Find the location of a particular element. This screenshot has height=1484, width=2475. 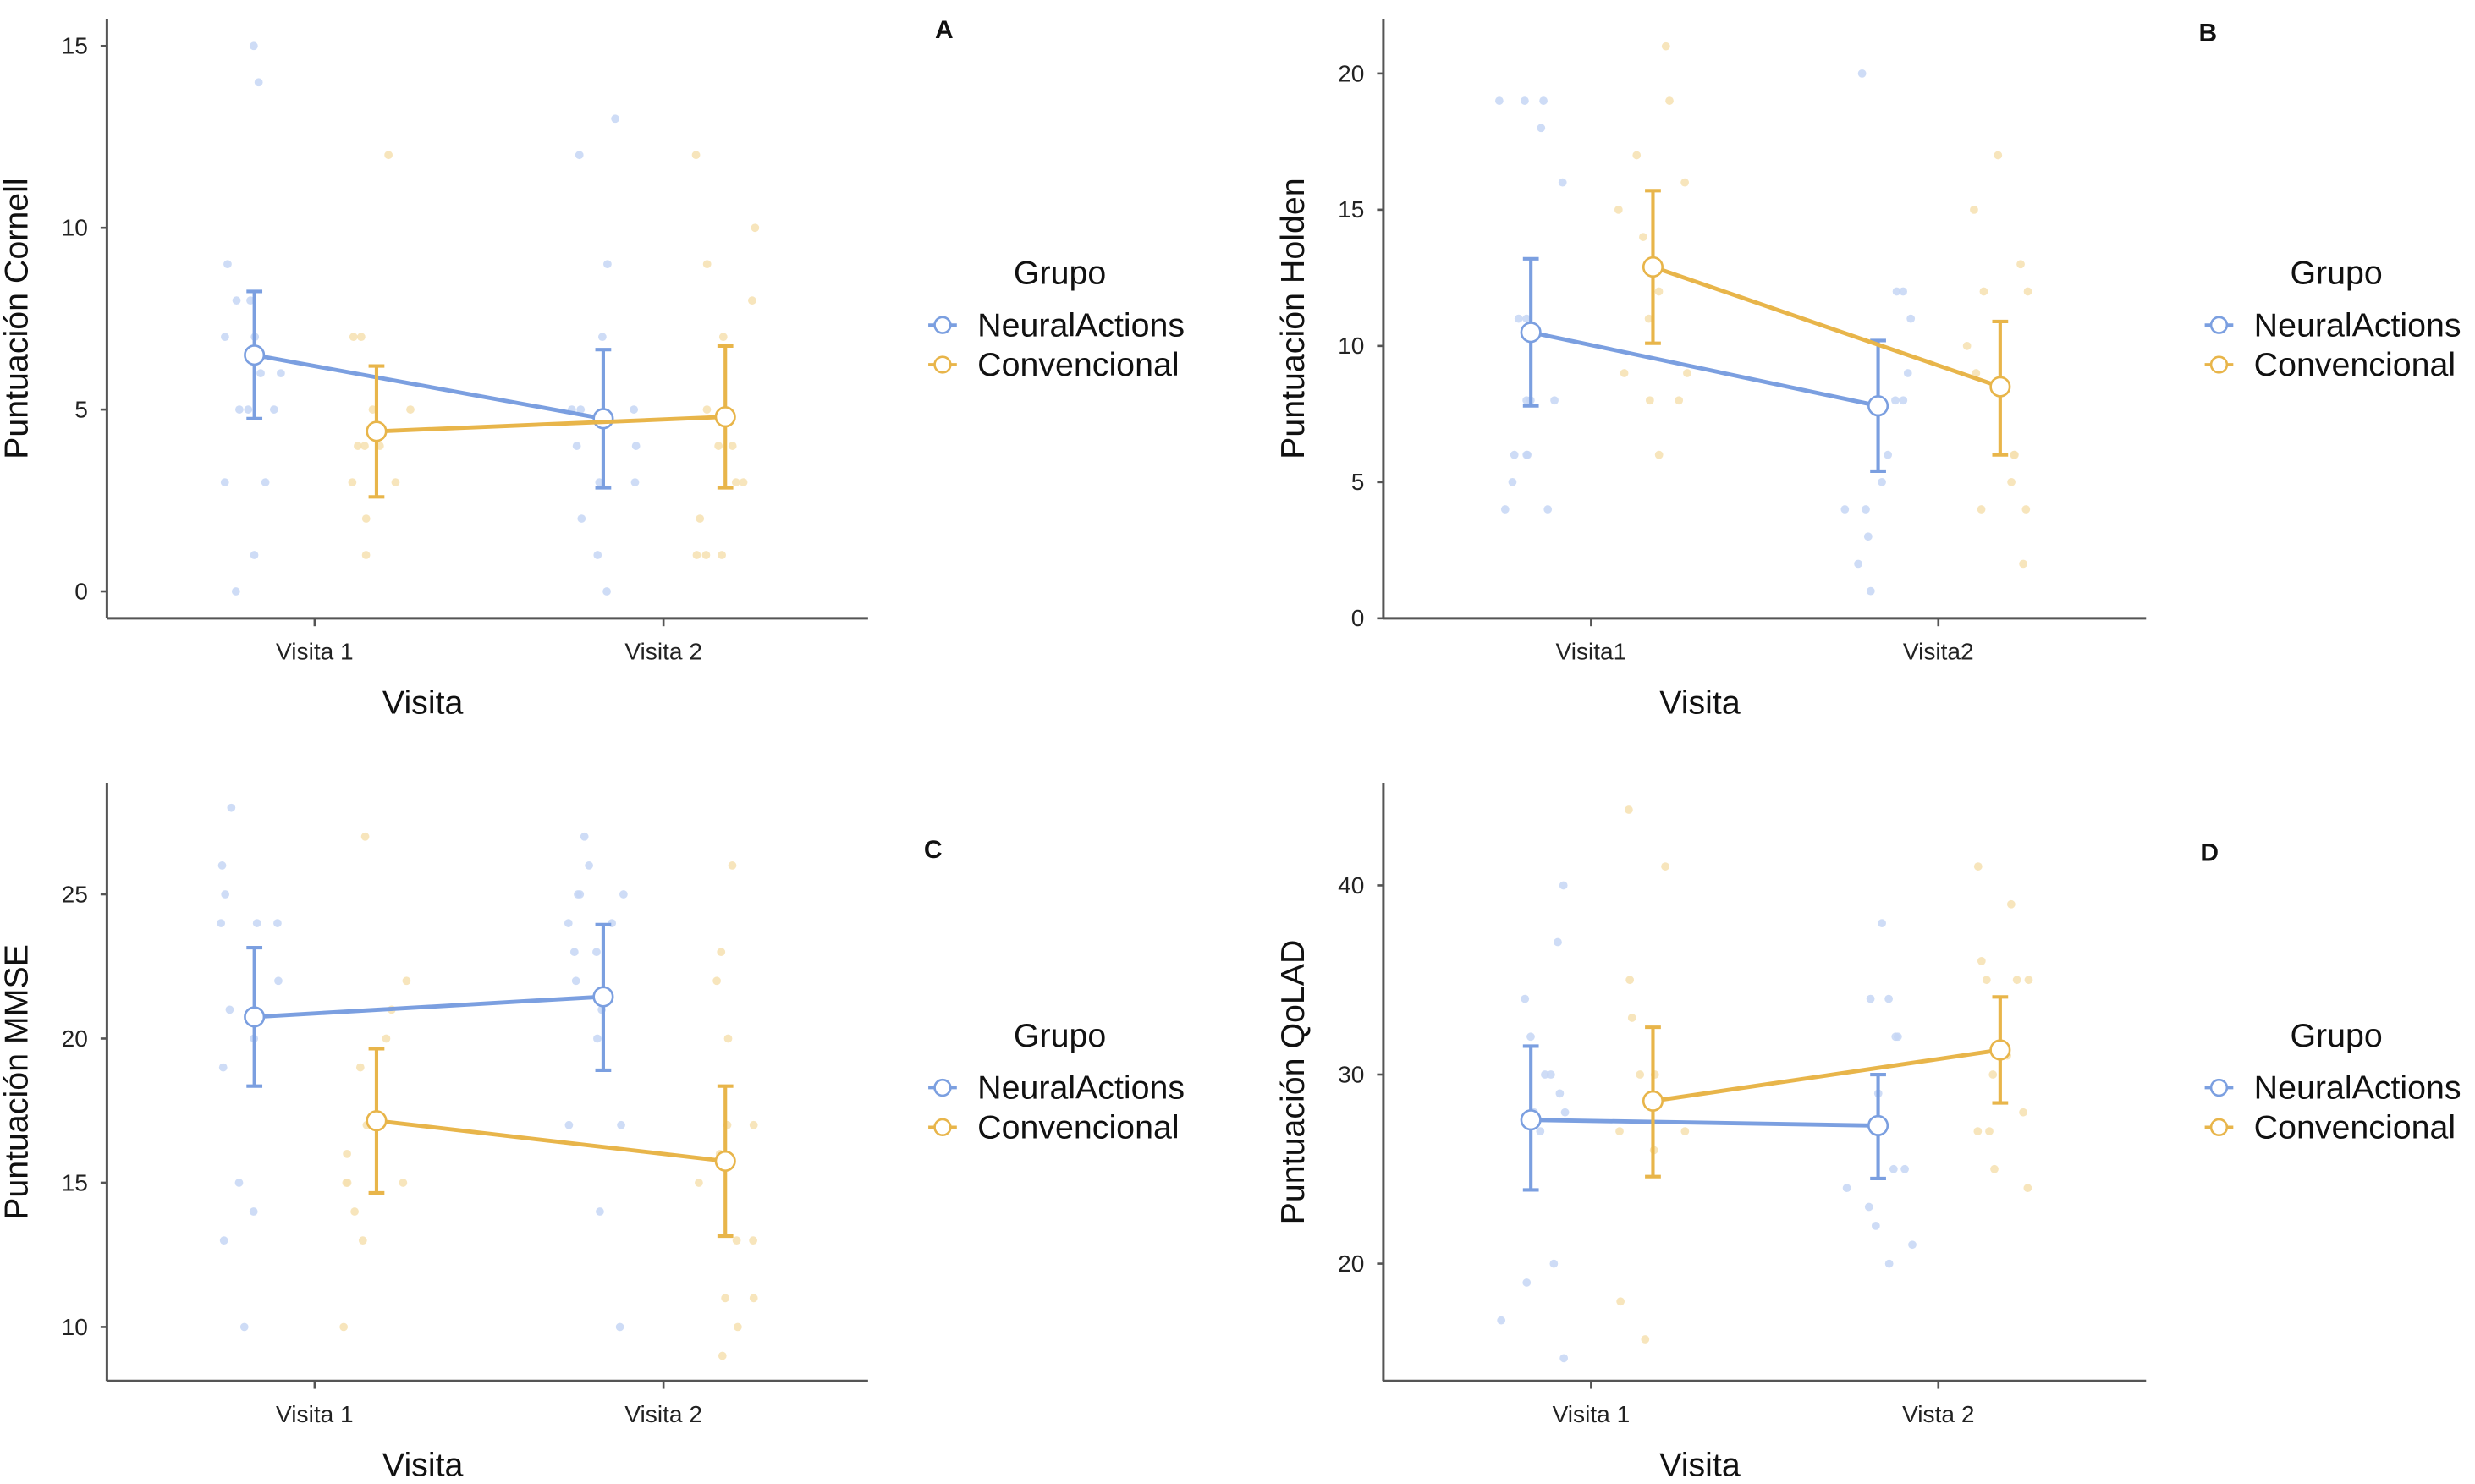

y-tick-label: 20 is located at coordinates (75, 1038).